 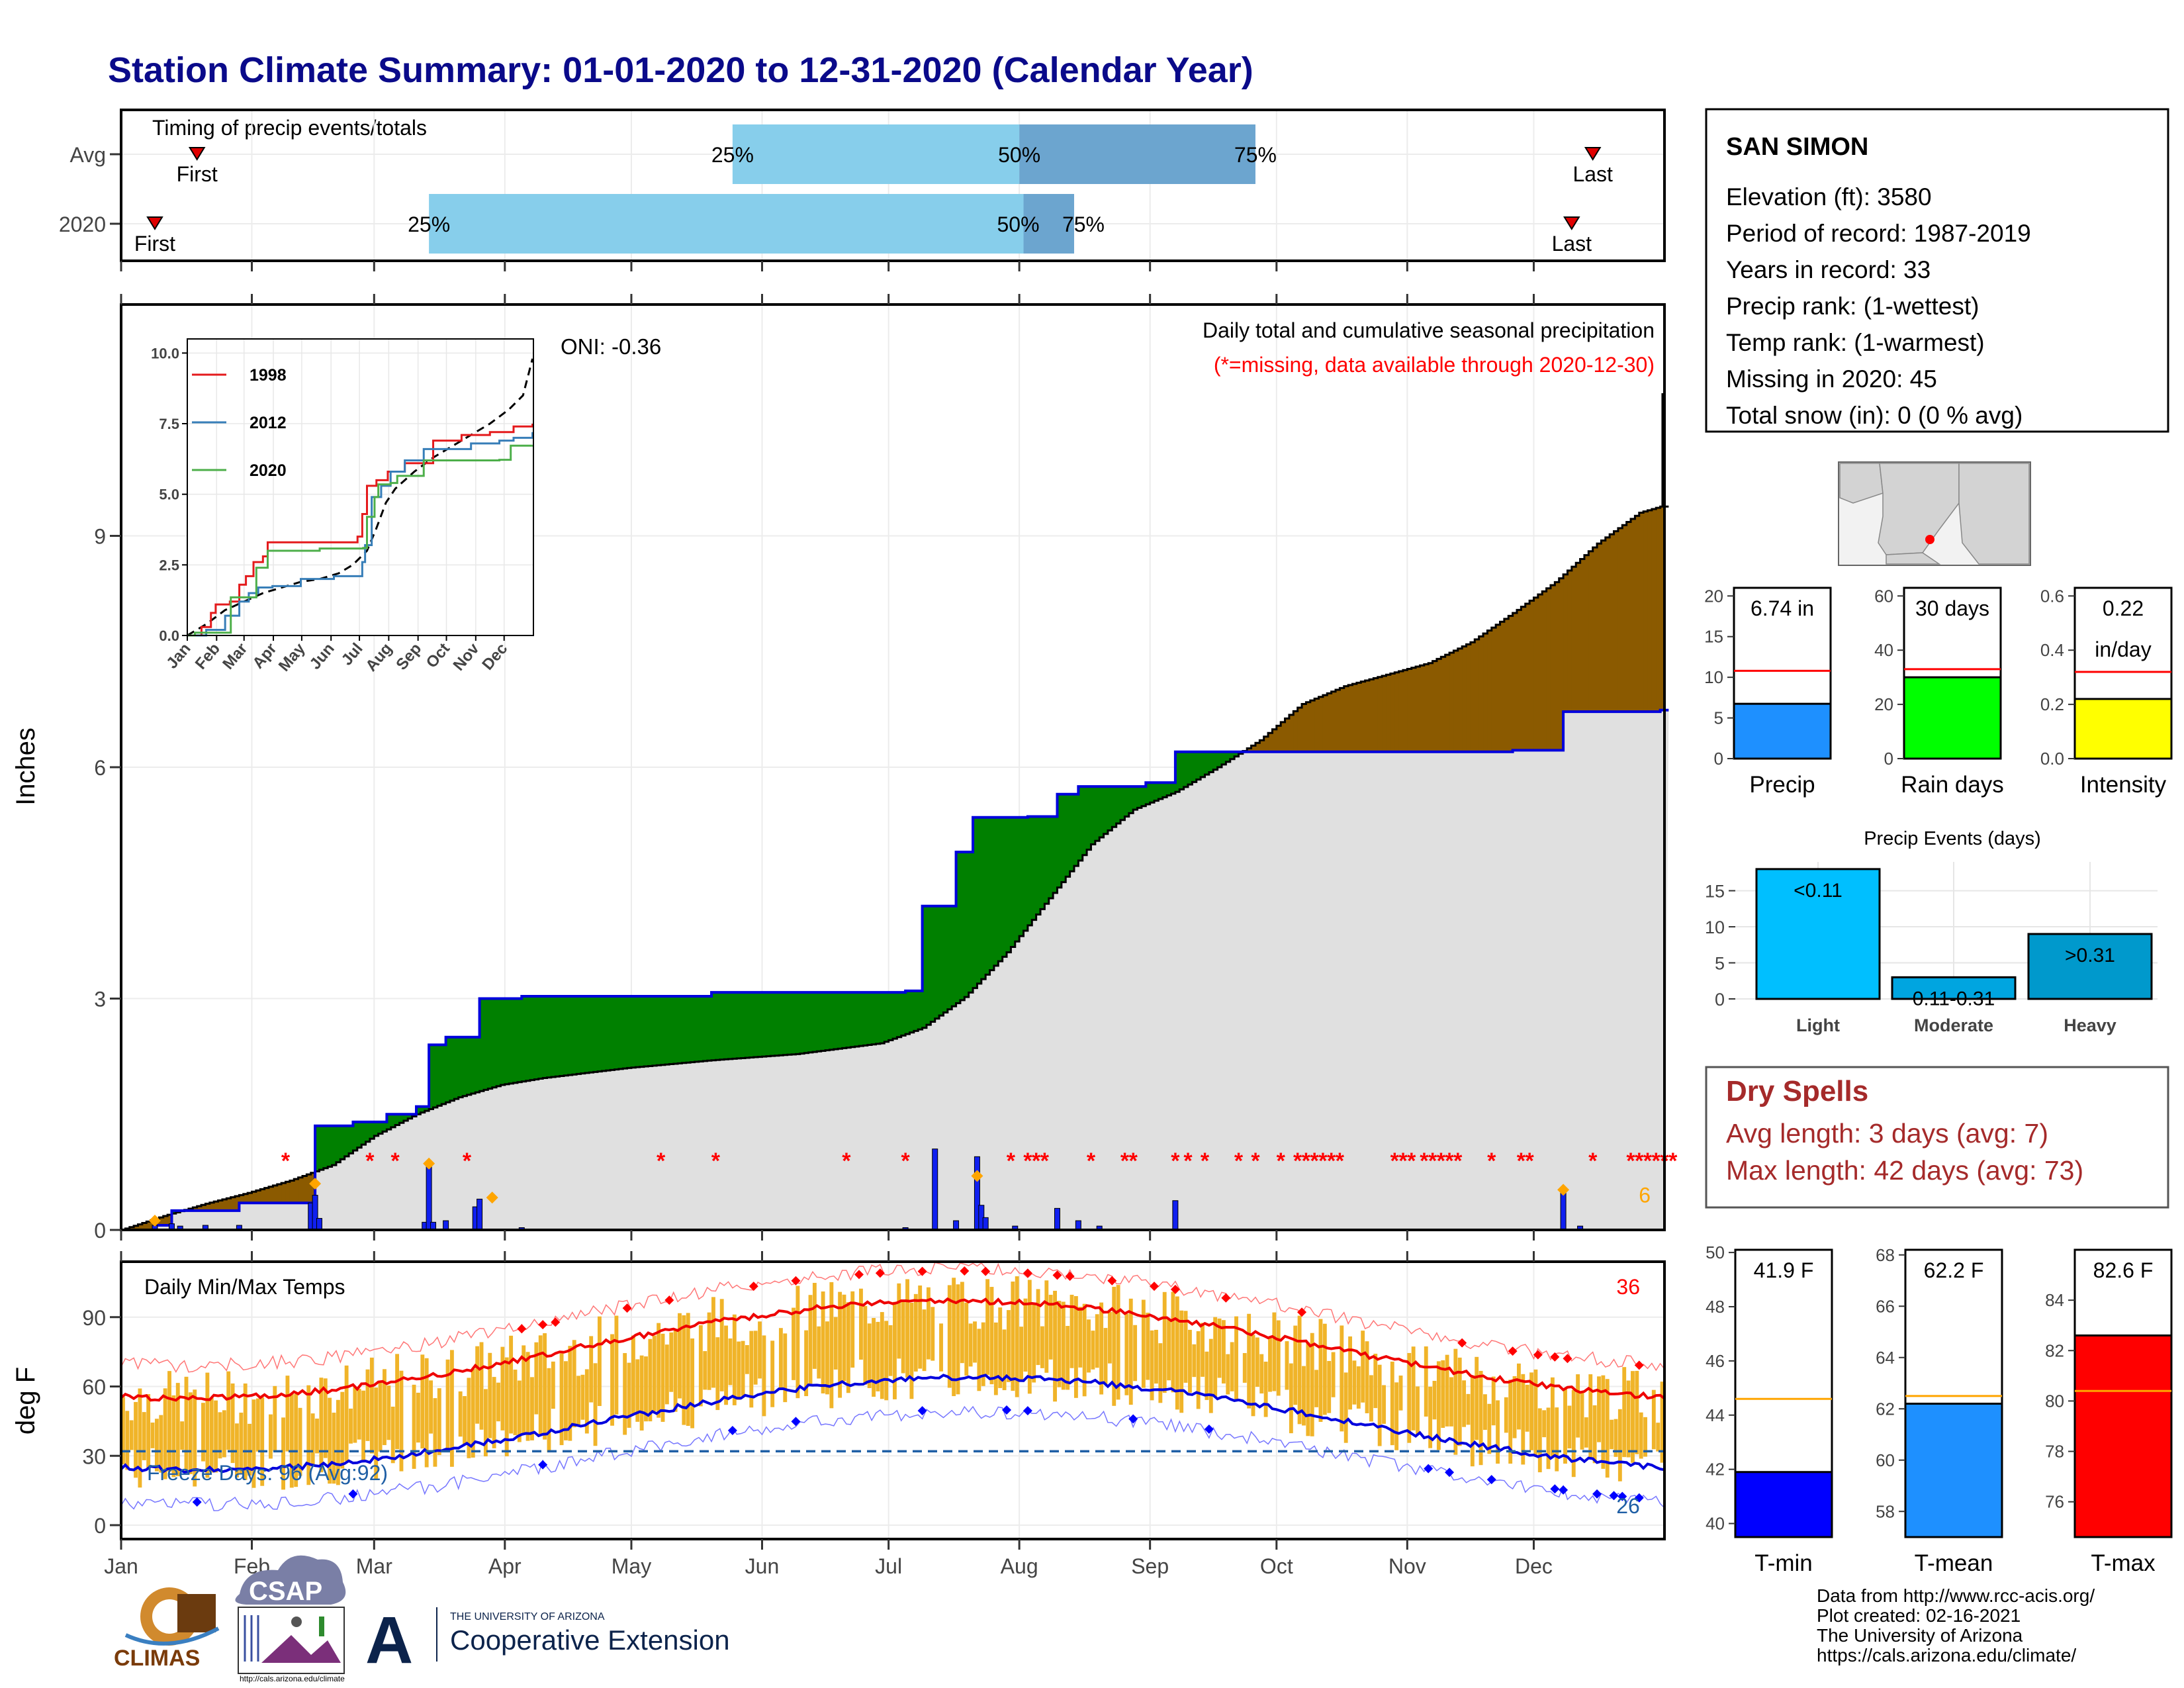 I want to click on timing-p75-label: 75%, so click(x=1255, y=155).